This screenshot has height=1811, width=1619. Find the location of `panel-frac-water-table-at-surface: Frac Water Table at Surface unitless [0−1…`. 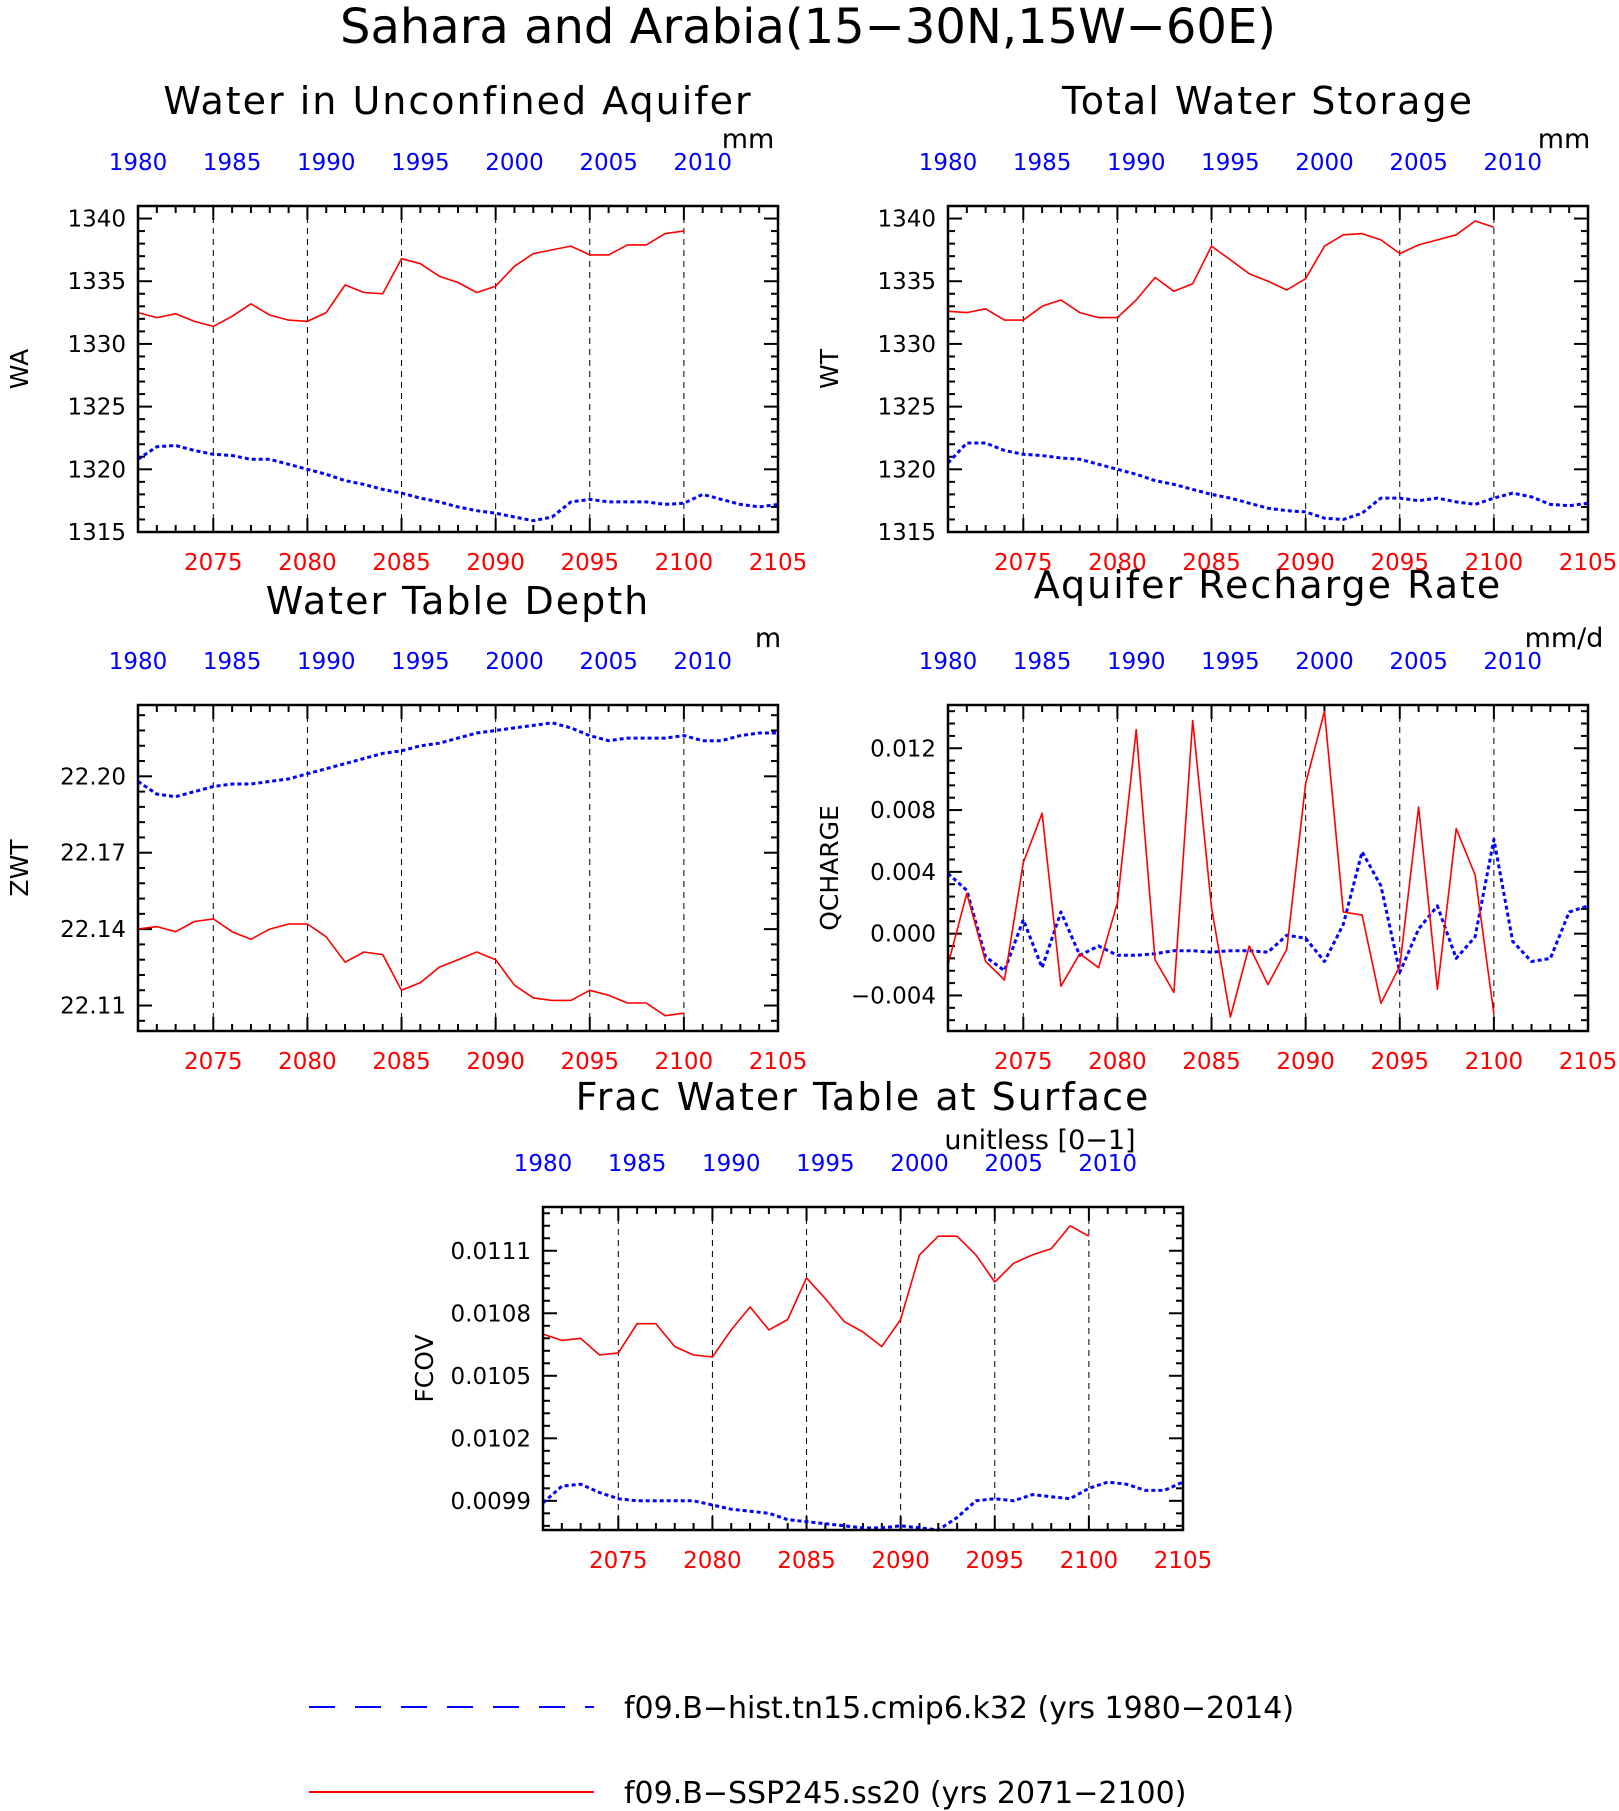

panel-frac-water-table-at-surface: Frac Water Table at Surface unitless [0−1… is located at coordinates (811, 1324).